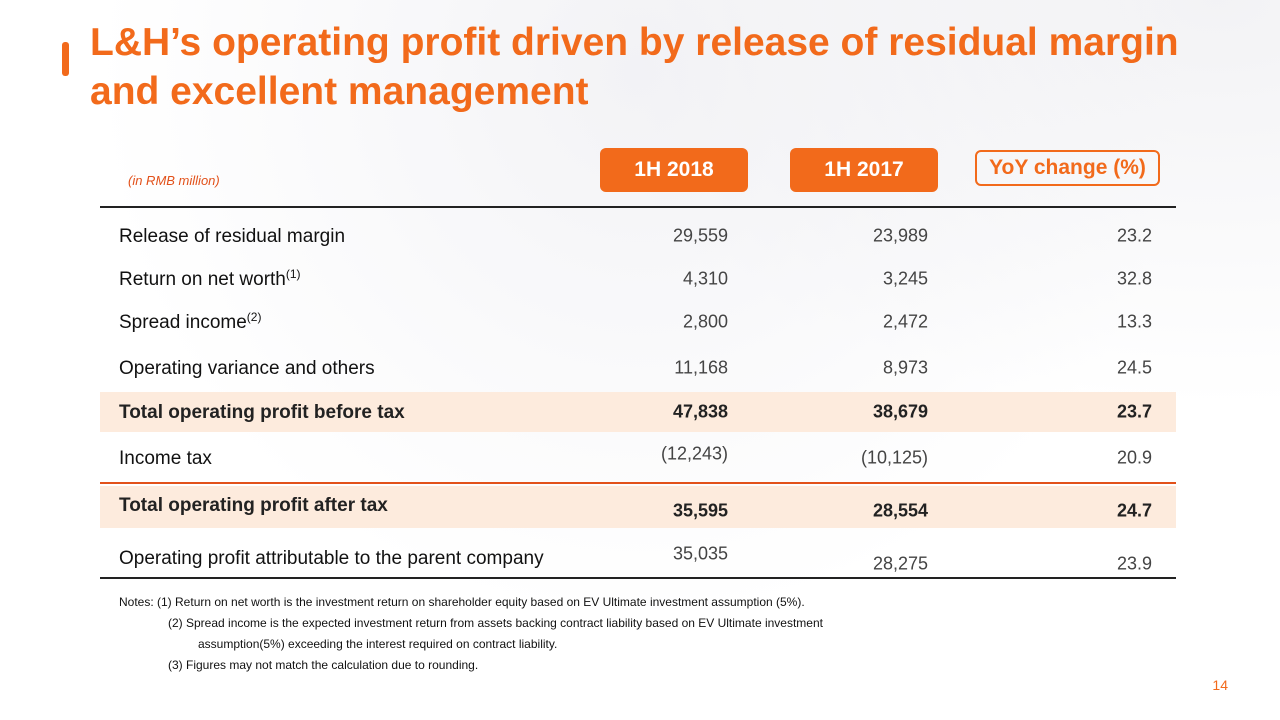  I want to click on value-1h2017: 2,472, so click(905, 321).